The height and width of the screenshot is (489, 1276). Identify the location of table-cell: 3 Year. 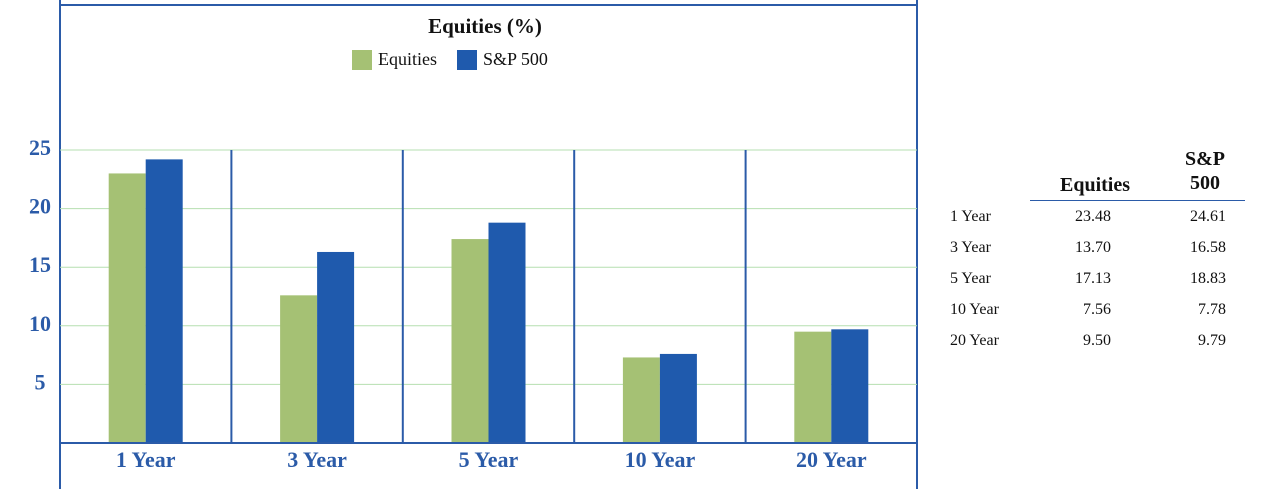
(970, 247).